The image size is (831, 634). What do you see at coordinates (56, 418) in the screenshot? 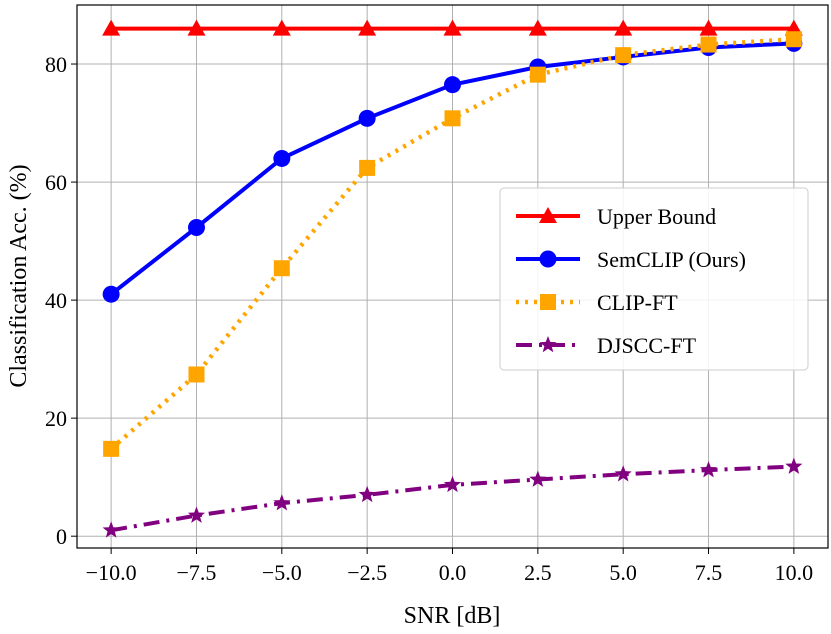
I see `y-tick-label: 20` at bounding box center [56, 418].